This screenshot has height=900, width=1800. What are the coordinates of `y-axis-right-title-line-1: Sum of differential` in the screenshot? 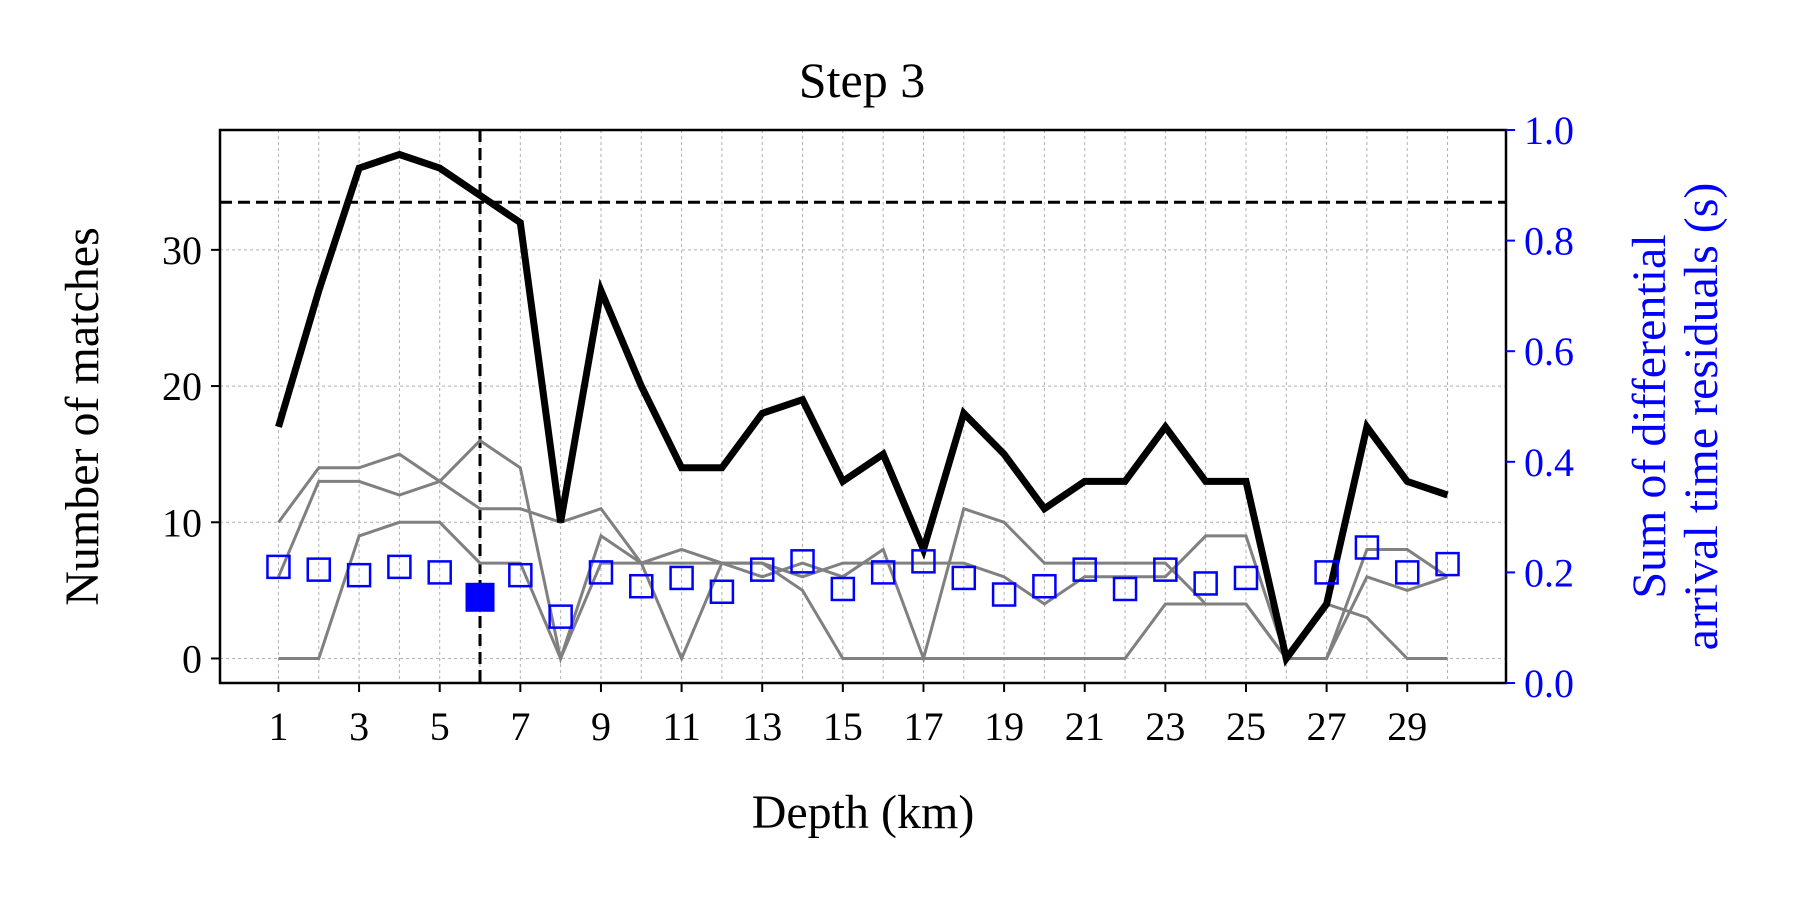 It's located at (1649, 416).